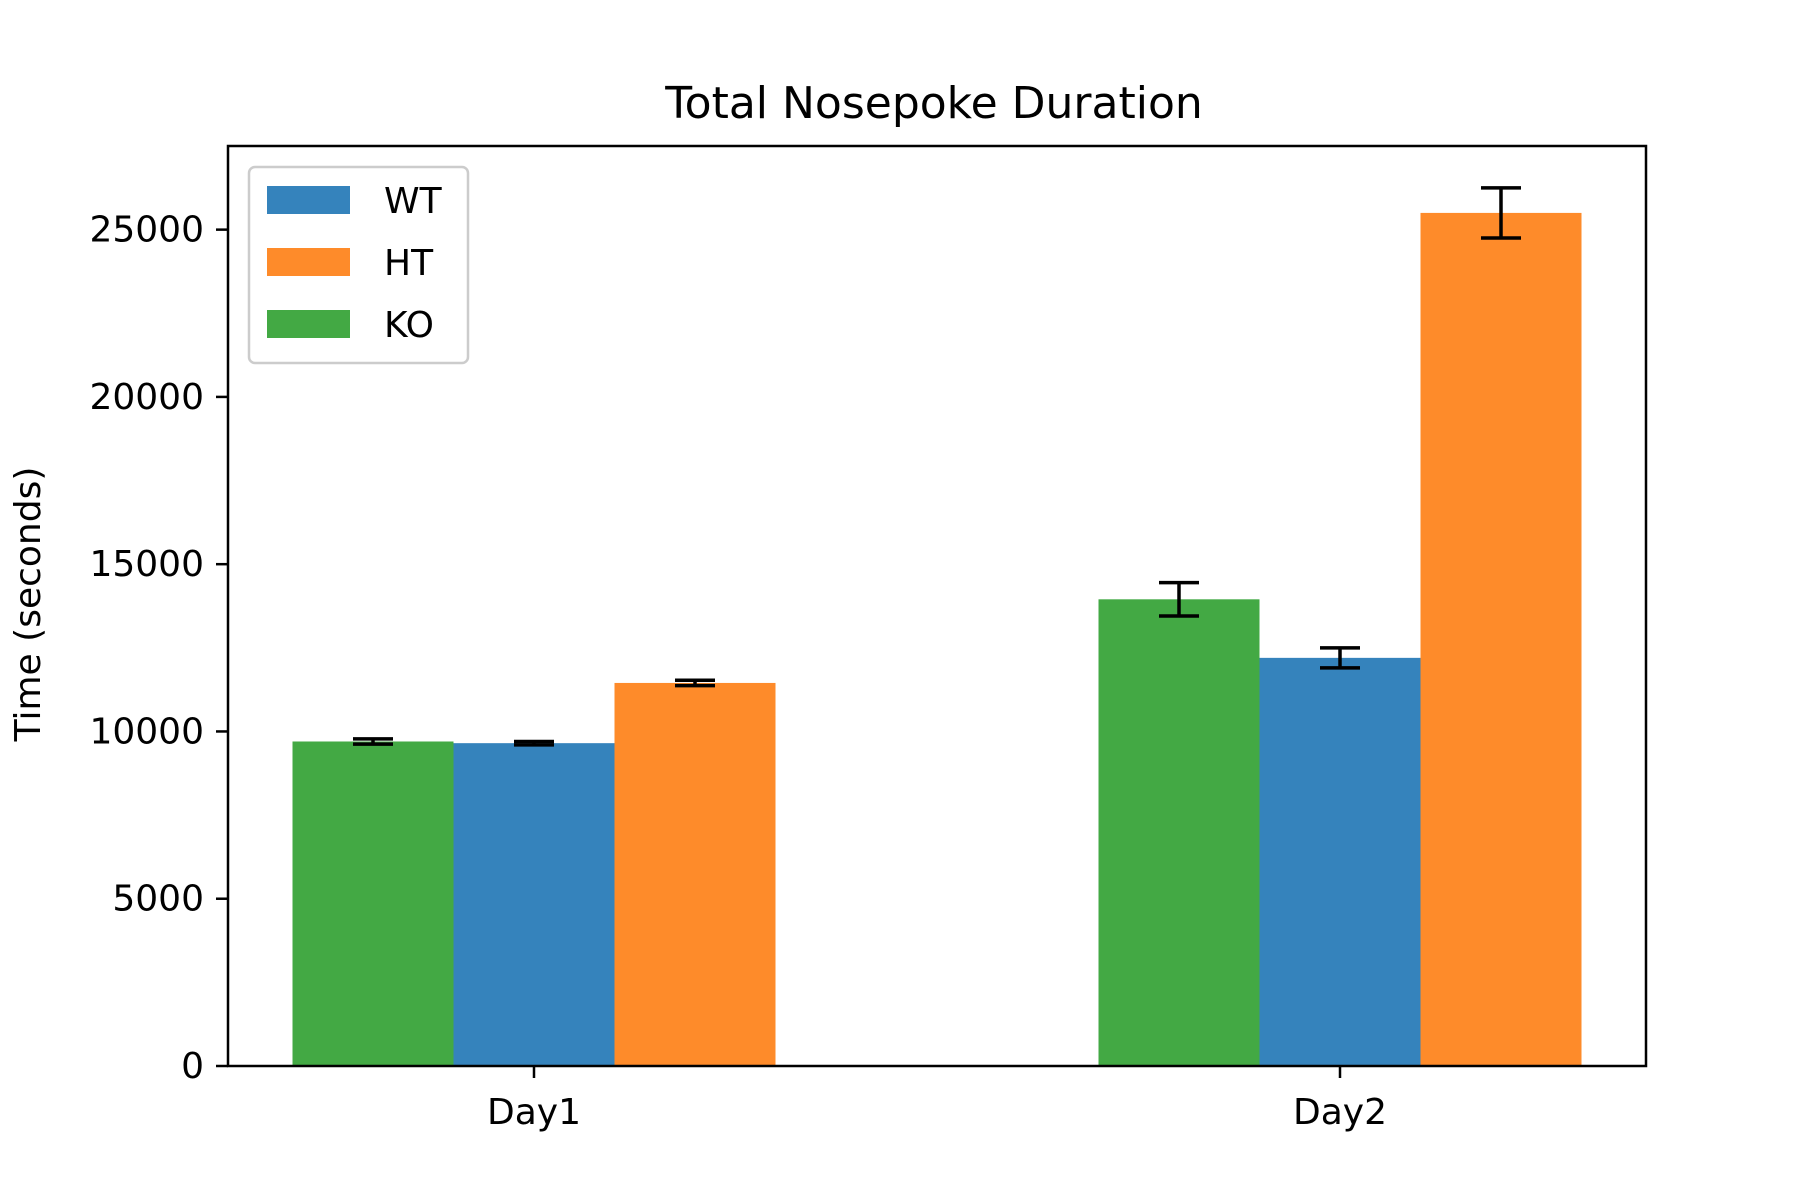 Image resolution: width=1800 pixels, height=1200 pixels. What do you see at coordinates (534, 743) in the screenshot?
I see `error-bar-wt-day1` at bounding box center [534, 743].